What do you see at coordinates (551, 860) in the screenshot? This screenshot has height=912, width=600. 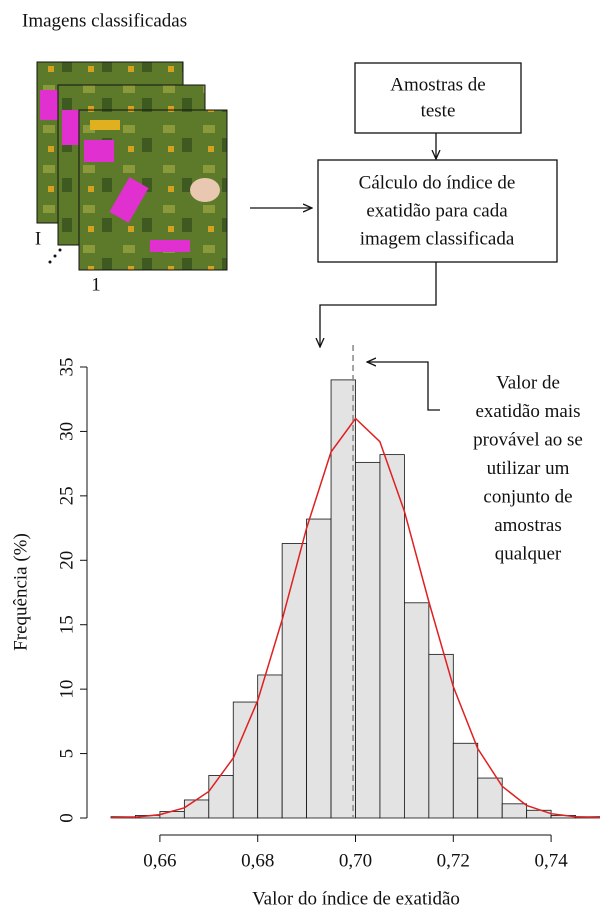 I see `x-tick-label: 0,74` at bounding box center [551, 860].